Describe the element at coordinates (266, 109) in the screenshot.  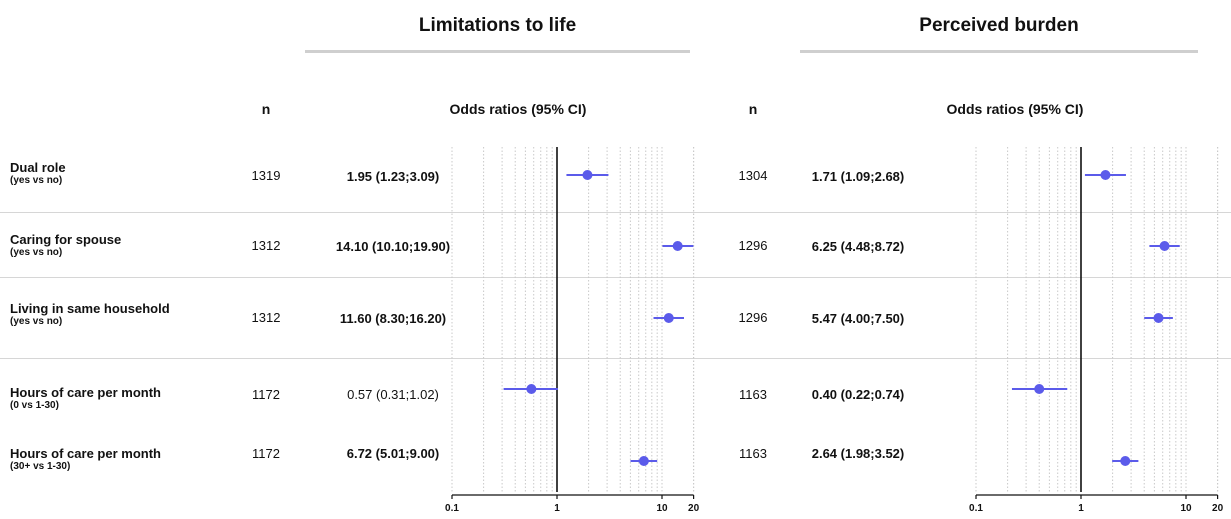
I see `n-header-limitations: n` at that location.